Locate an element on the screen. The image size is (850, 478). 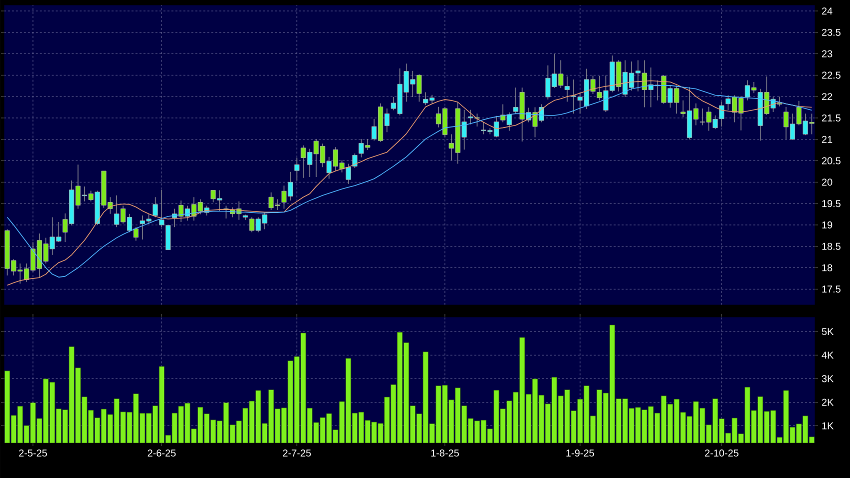
y-tick-label: 5K is located at coordinates (828, 332).